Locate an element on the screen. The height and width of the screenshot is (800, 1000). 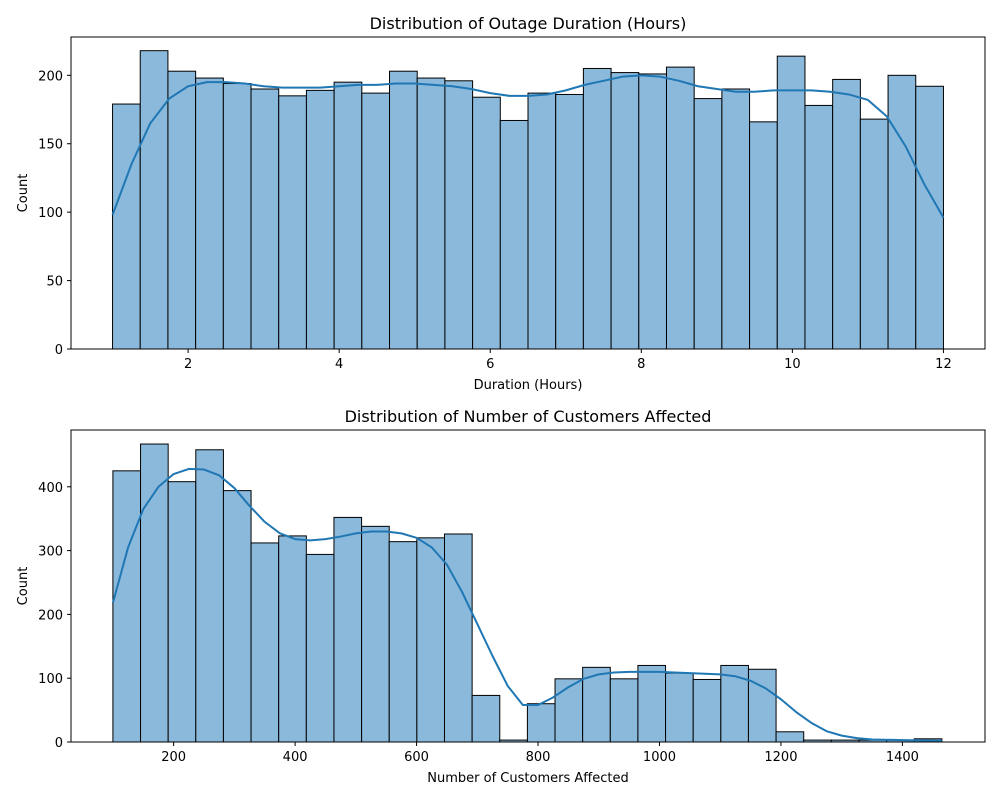
y-axis-label-duration: Count is located at coordinates (23, 193).